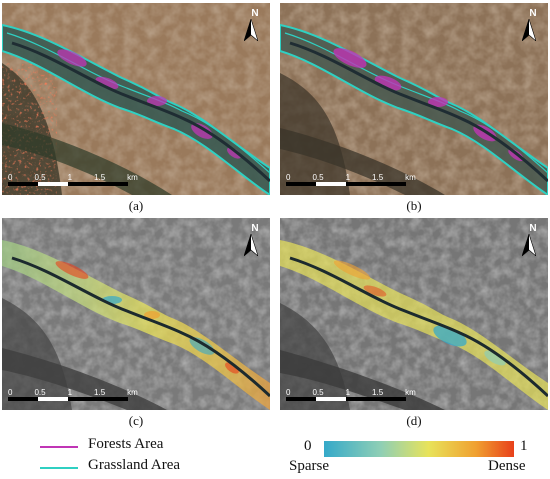 The image size is (550, 479). What do you see at coordinates (524, 446) in the screenshot?
I see `colorbar-max-label: 1` at bounding box center [524, 446].